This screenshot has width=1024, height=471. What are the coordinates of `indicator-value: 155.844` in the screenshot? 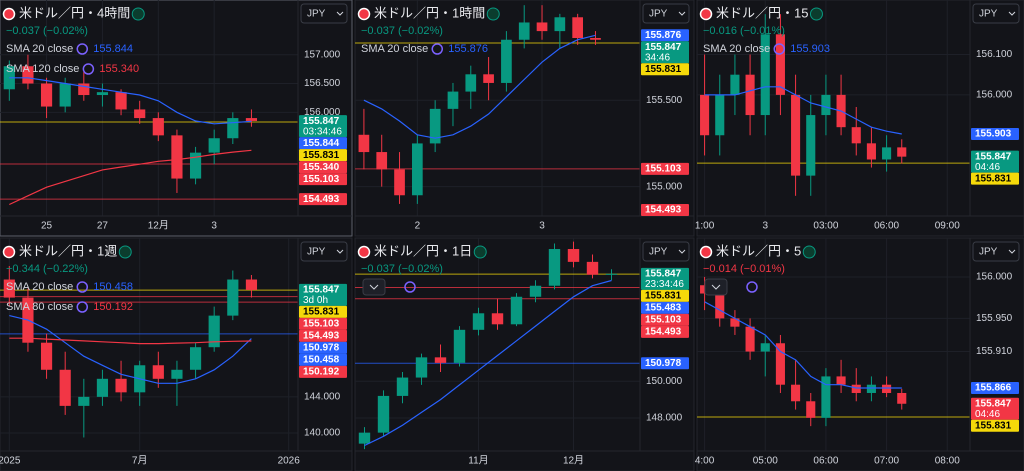 It's located at (113, 49).